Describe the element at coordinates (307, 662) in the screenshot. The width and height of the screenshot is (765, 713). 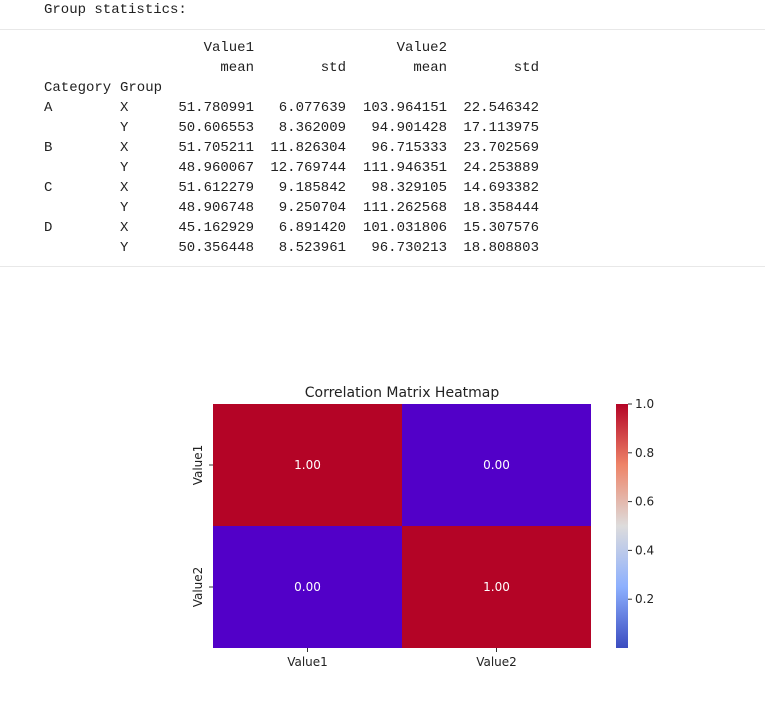
I see `x-tick-label: Value1` at that location.